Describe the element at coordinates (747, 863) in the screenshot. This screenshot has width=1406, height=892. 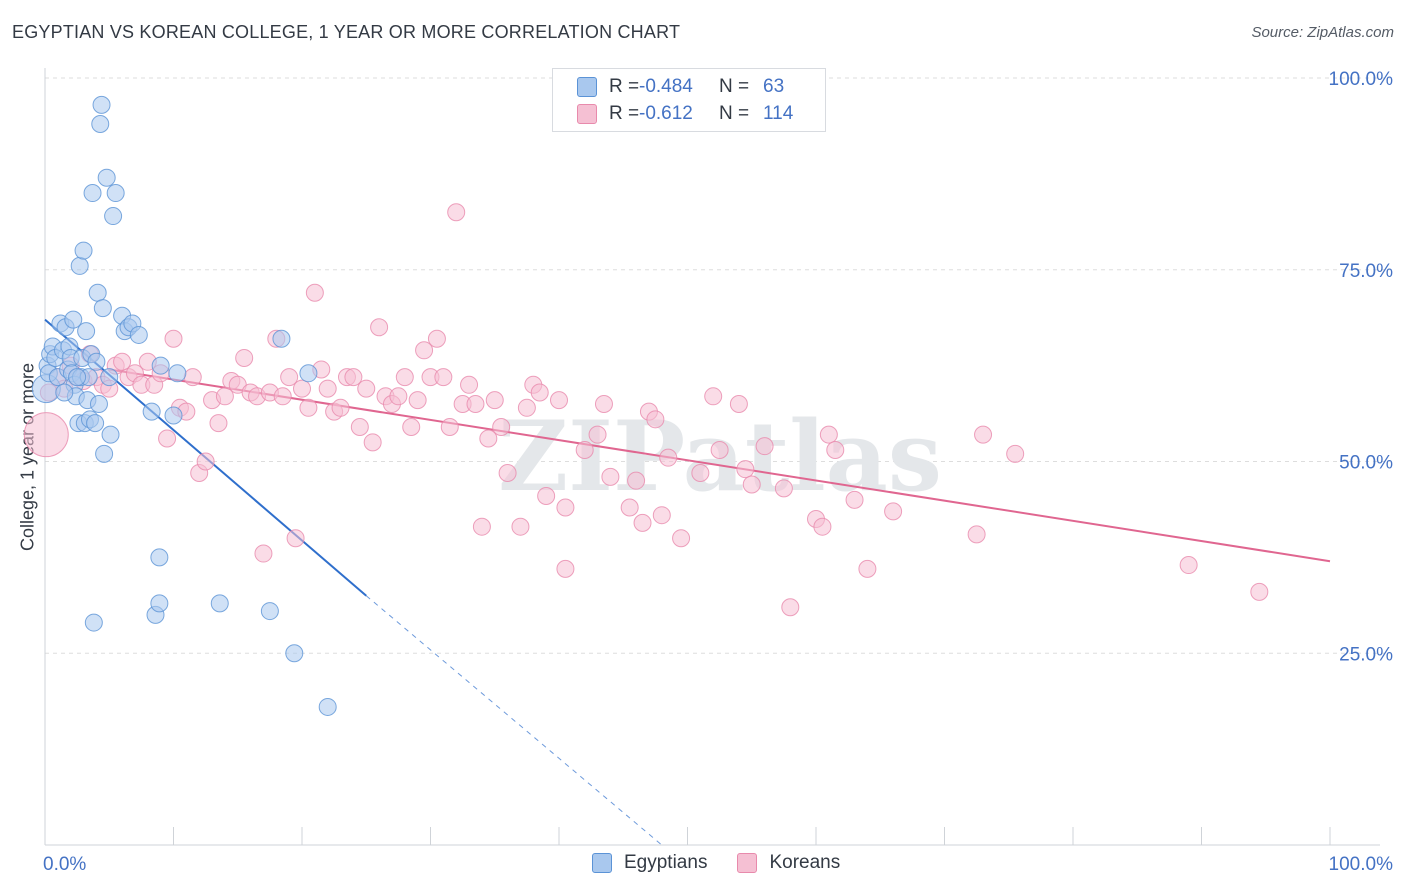
I see `koreans-swatch` at that location.